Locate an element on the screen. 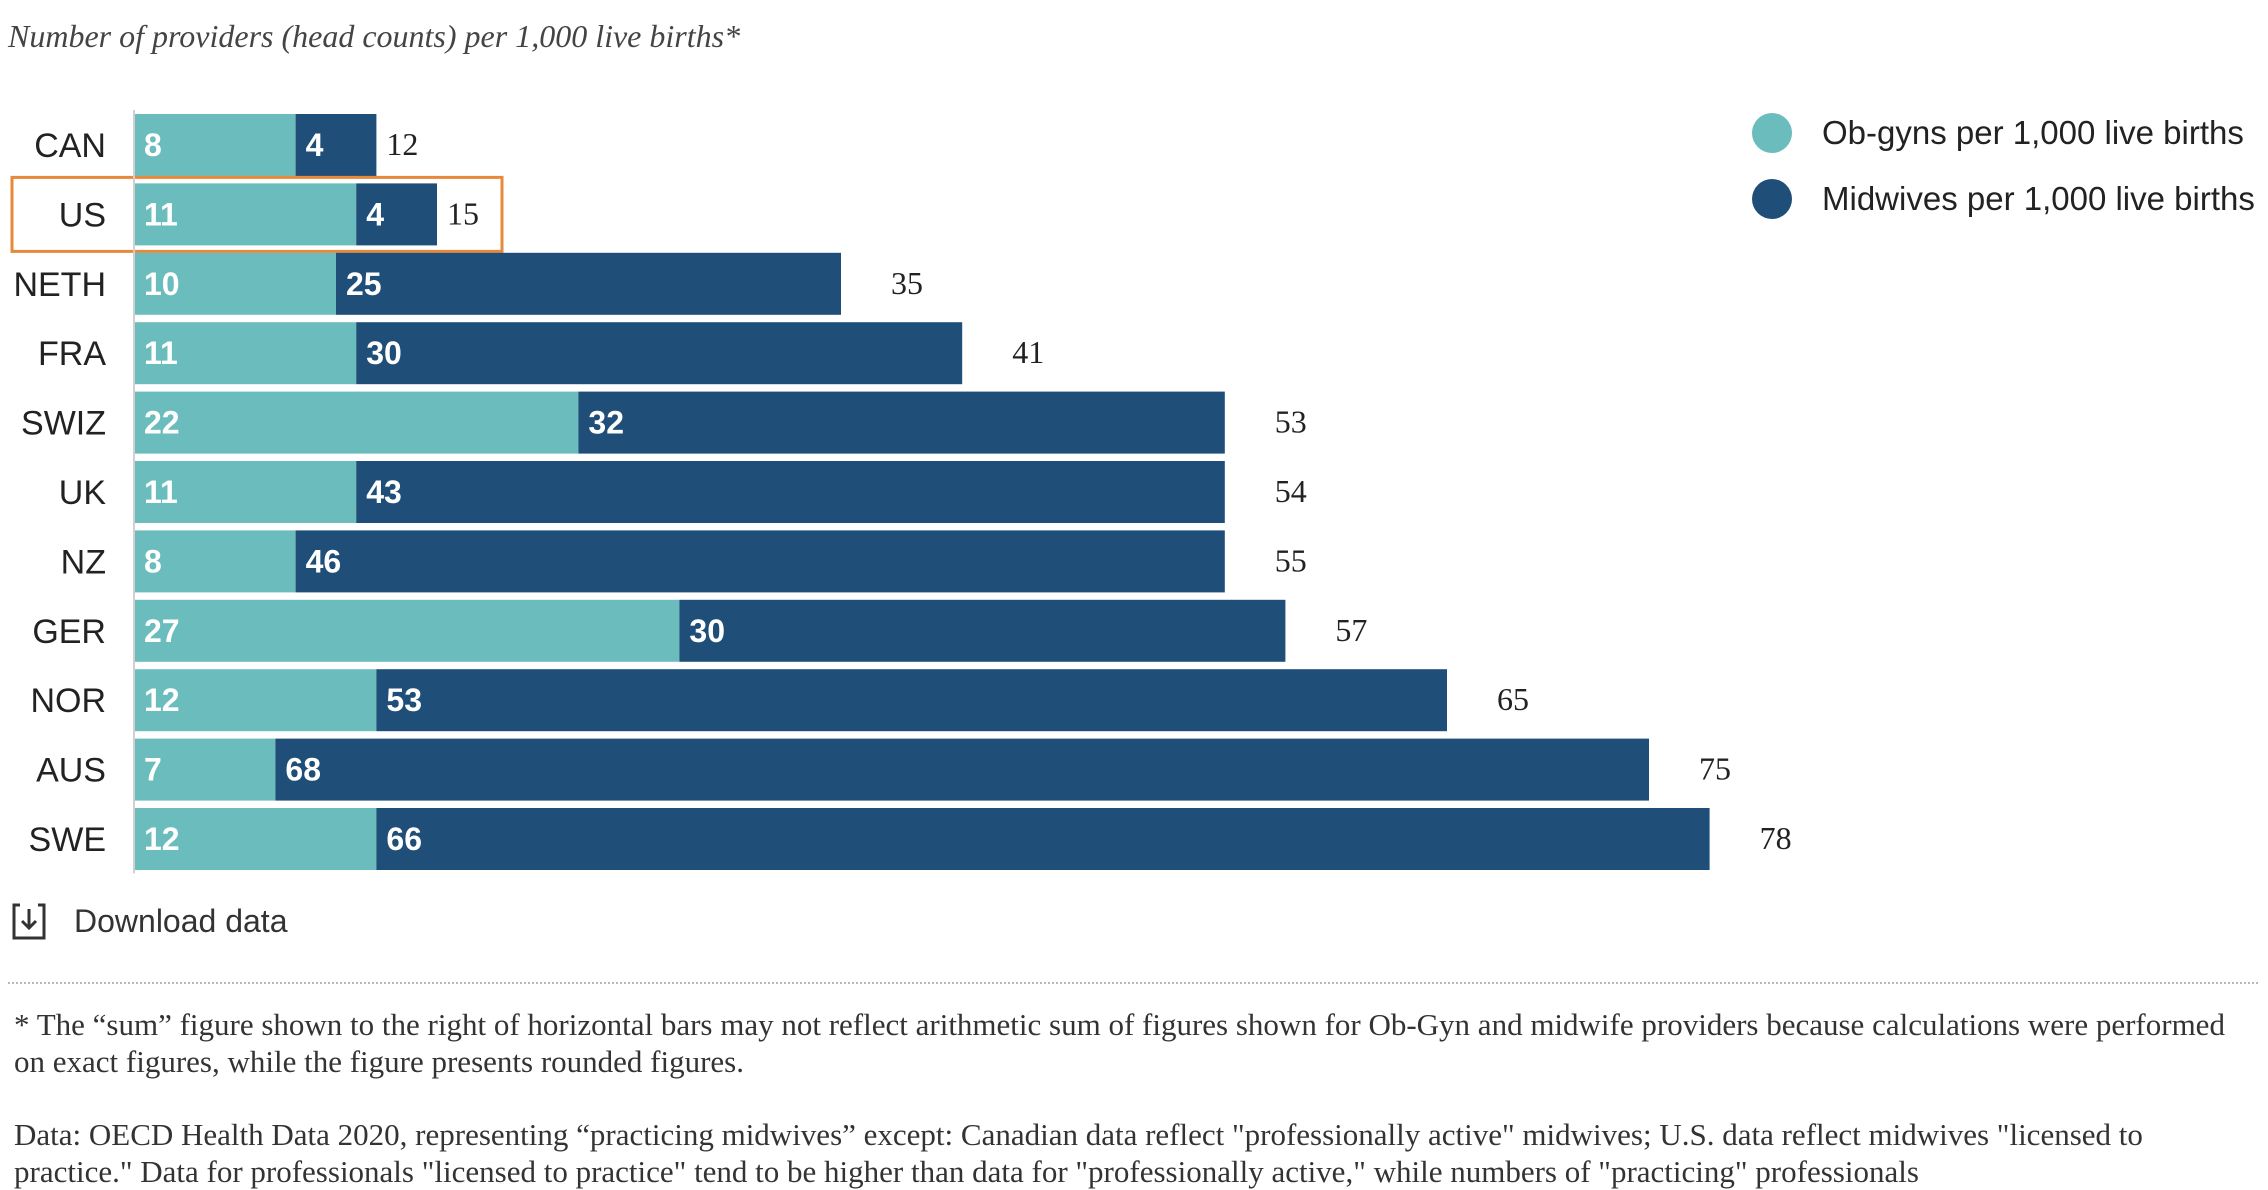 This screenshot has width=2268, height=1190. bar-value-obgyns-swe: 12 is located at coordinates (162, 839).